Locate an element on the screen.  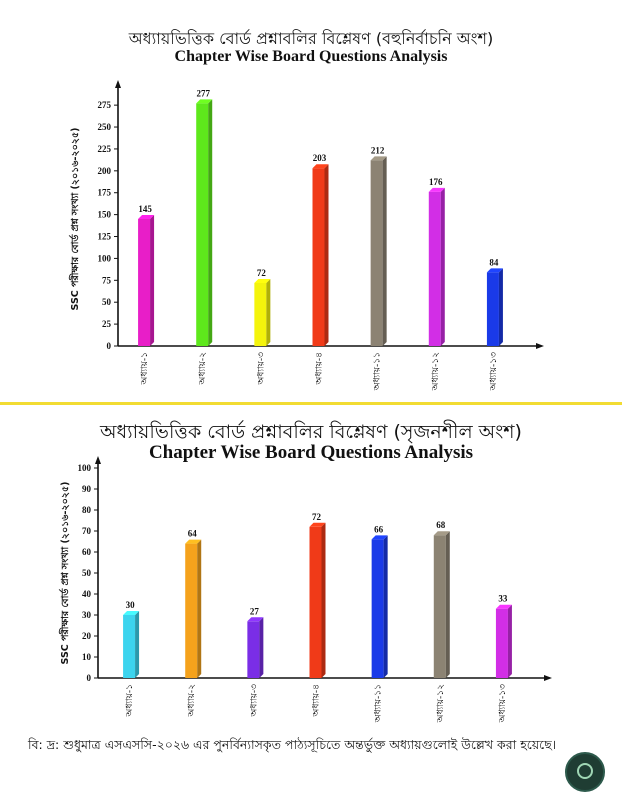
chart2-y-tick-label: 40 is located at coordinates (87, 594).